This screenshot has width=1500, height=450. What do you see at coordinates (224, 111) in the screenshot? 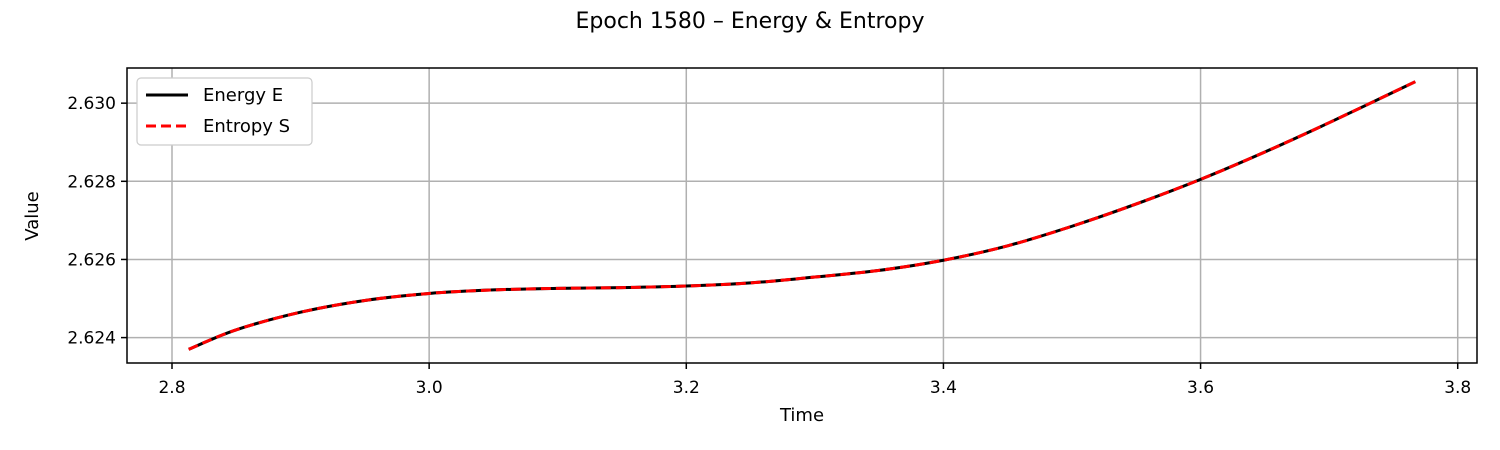
I see `legend: Energy E Entropy S` at bounding box center [224, 111].